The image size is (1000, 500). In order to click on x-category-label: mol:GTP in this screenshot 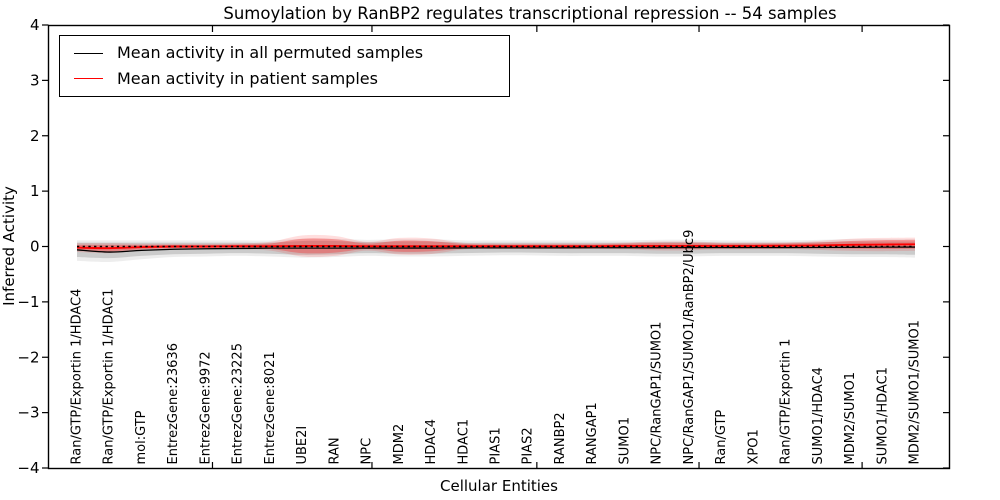, I will do `click(141, 437)`.